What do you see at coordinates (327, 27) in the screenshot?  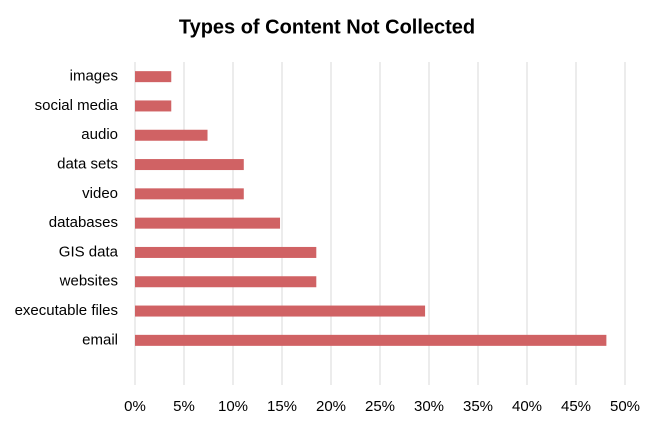 I see `chart-title: Types of Content Not Collected` at bounding box center [327, 27].